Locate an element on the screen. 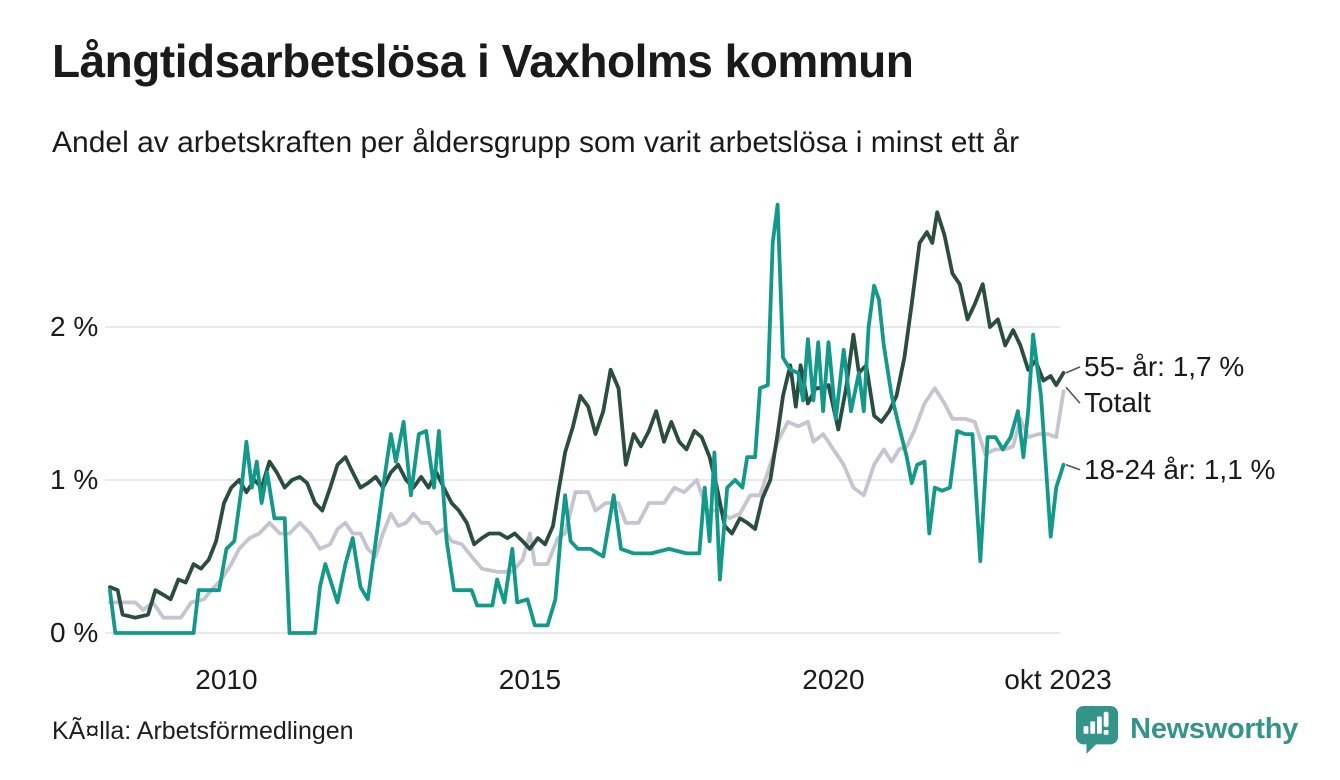 The width and height of the screenshot is (1340, 780). series-label-connector-55-ar is located at coordinates (1073, 370).